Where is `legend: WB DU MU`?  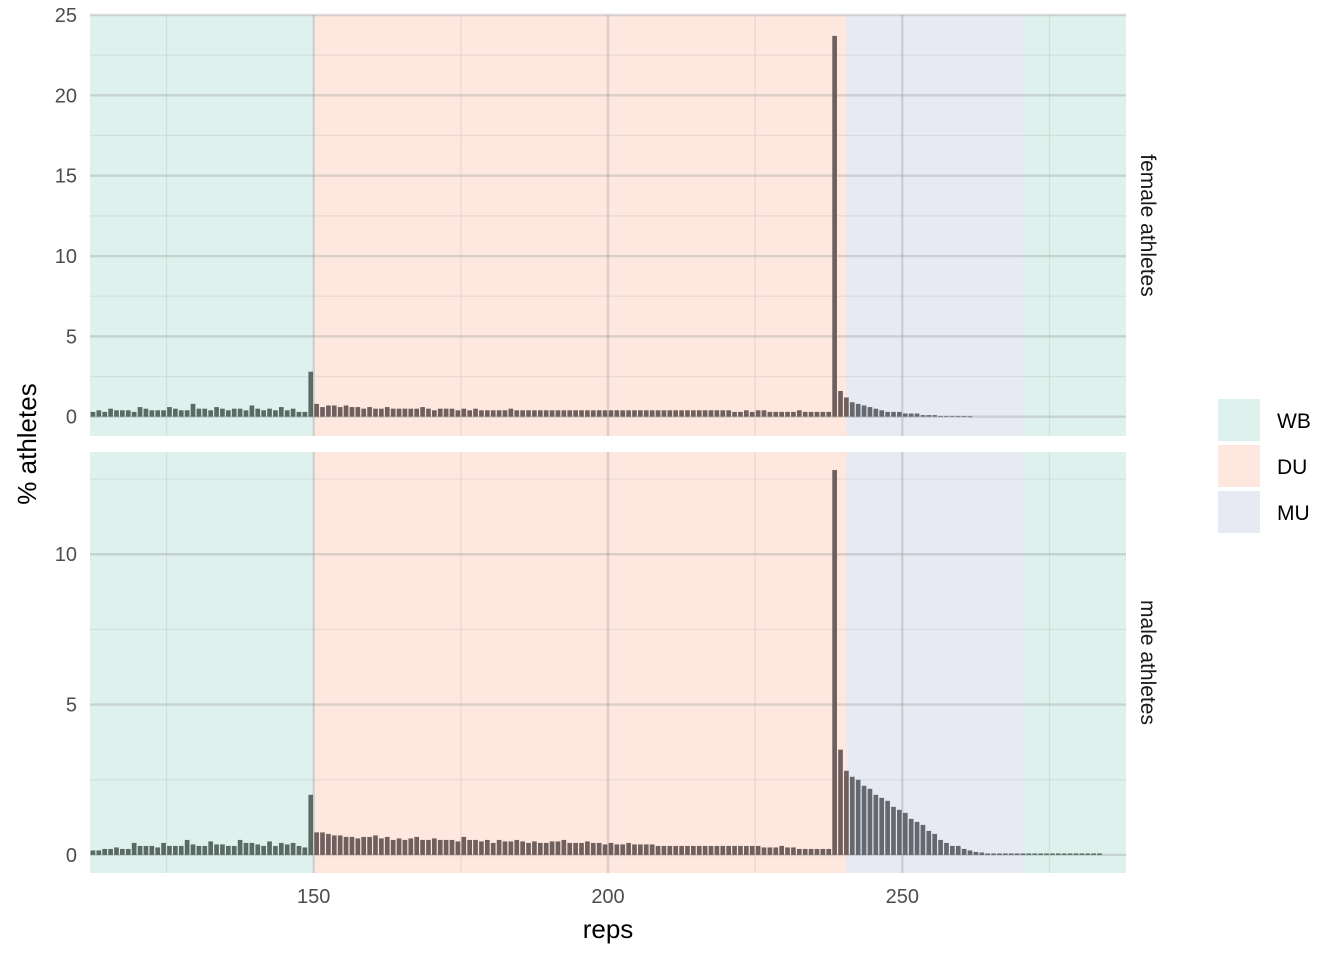
legend: WB DU MU is located at coordinates (1264, 466).